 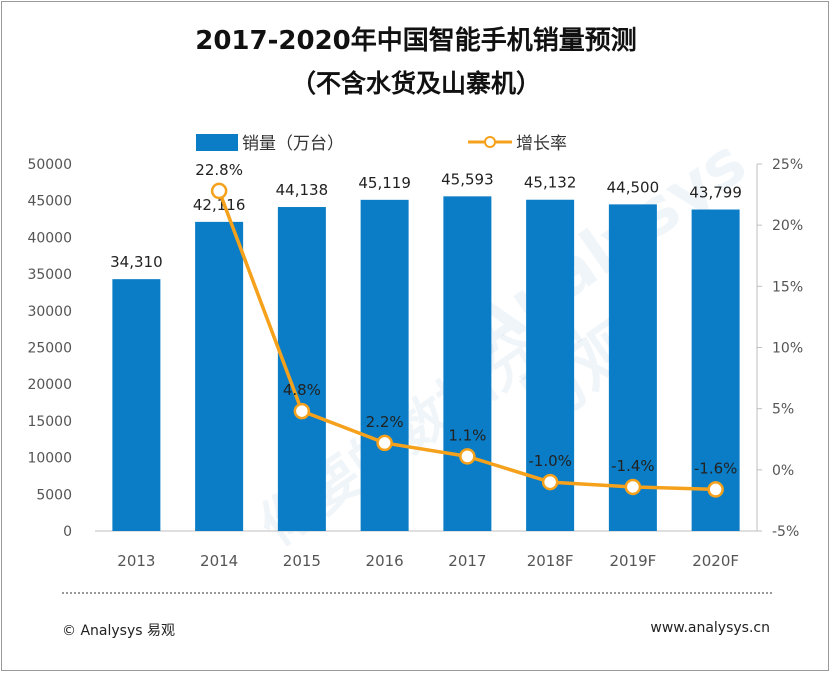 I want to click on sales-bar-label: 44,138, so click(x=302, y=190).